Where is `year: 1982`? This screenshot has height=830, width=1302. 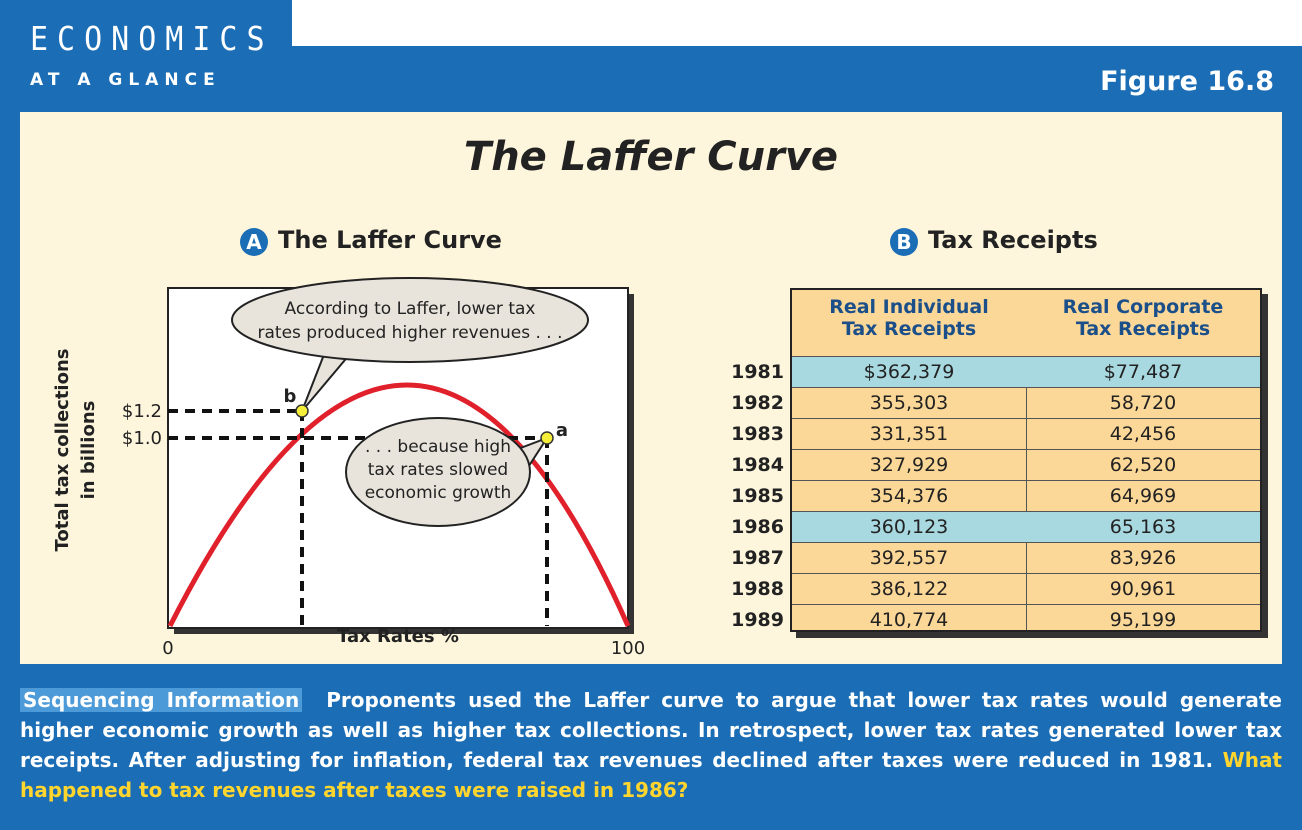
year: 1982 is located at coordinates (757, 403).